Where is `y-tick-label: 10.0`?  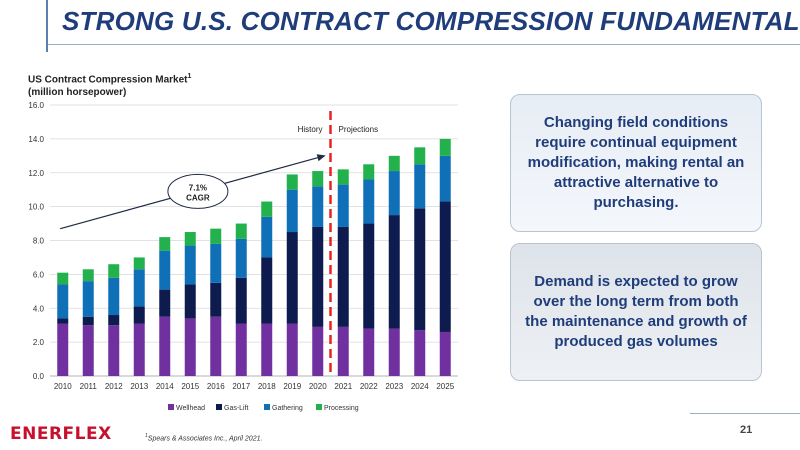
y-tick-label: 10.0 is located at coordinates (36, 207).